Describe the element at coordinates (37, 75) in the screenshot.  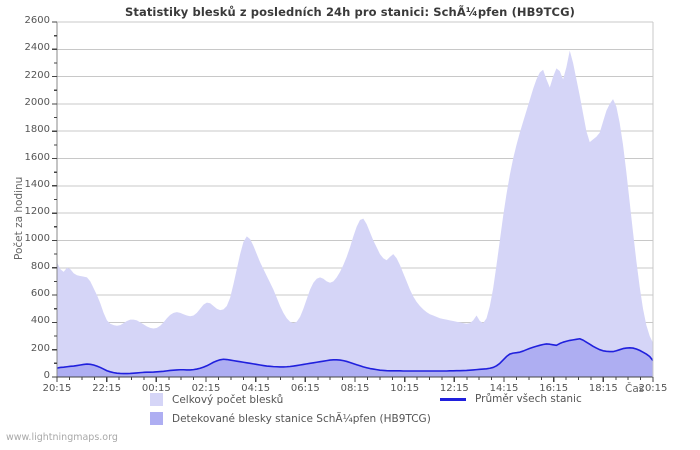
I see `y-tick-label: 2200` at that location.